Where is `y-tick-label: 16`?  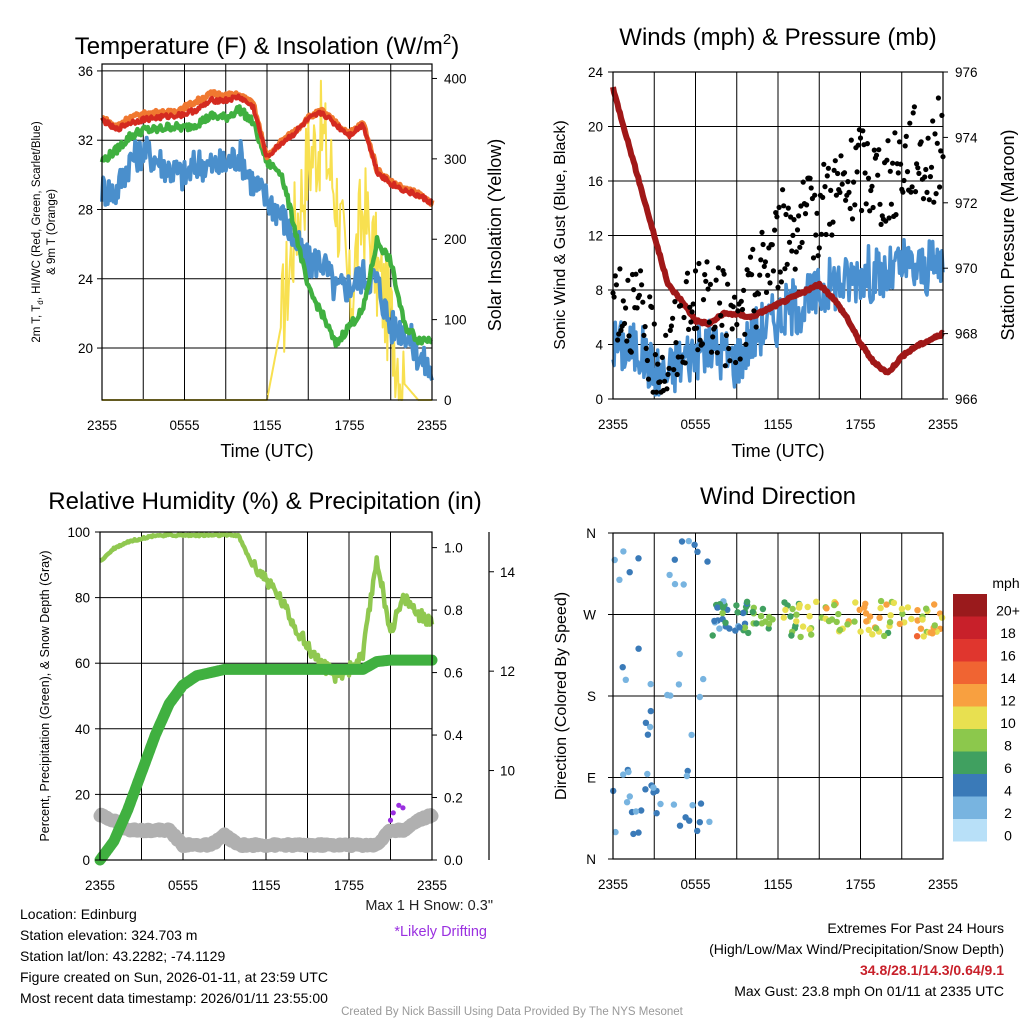
y-tick-label: 16 is located at coordinates (595, 181).